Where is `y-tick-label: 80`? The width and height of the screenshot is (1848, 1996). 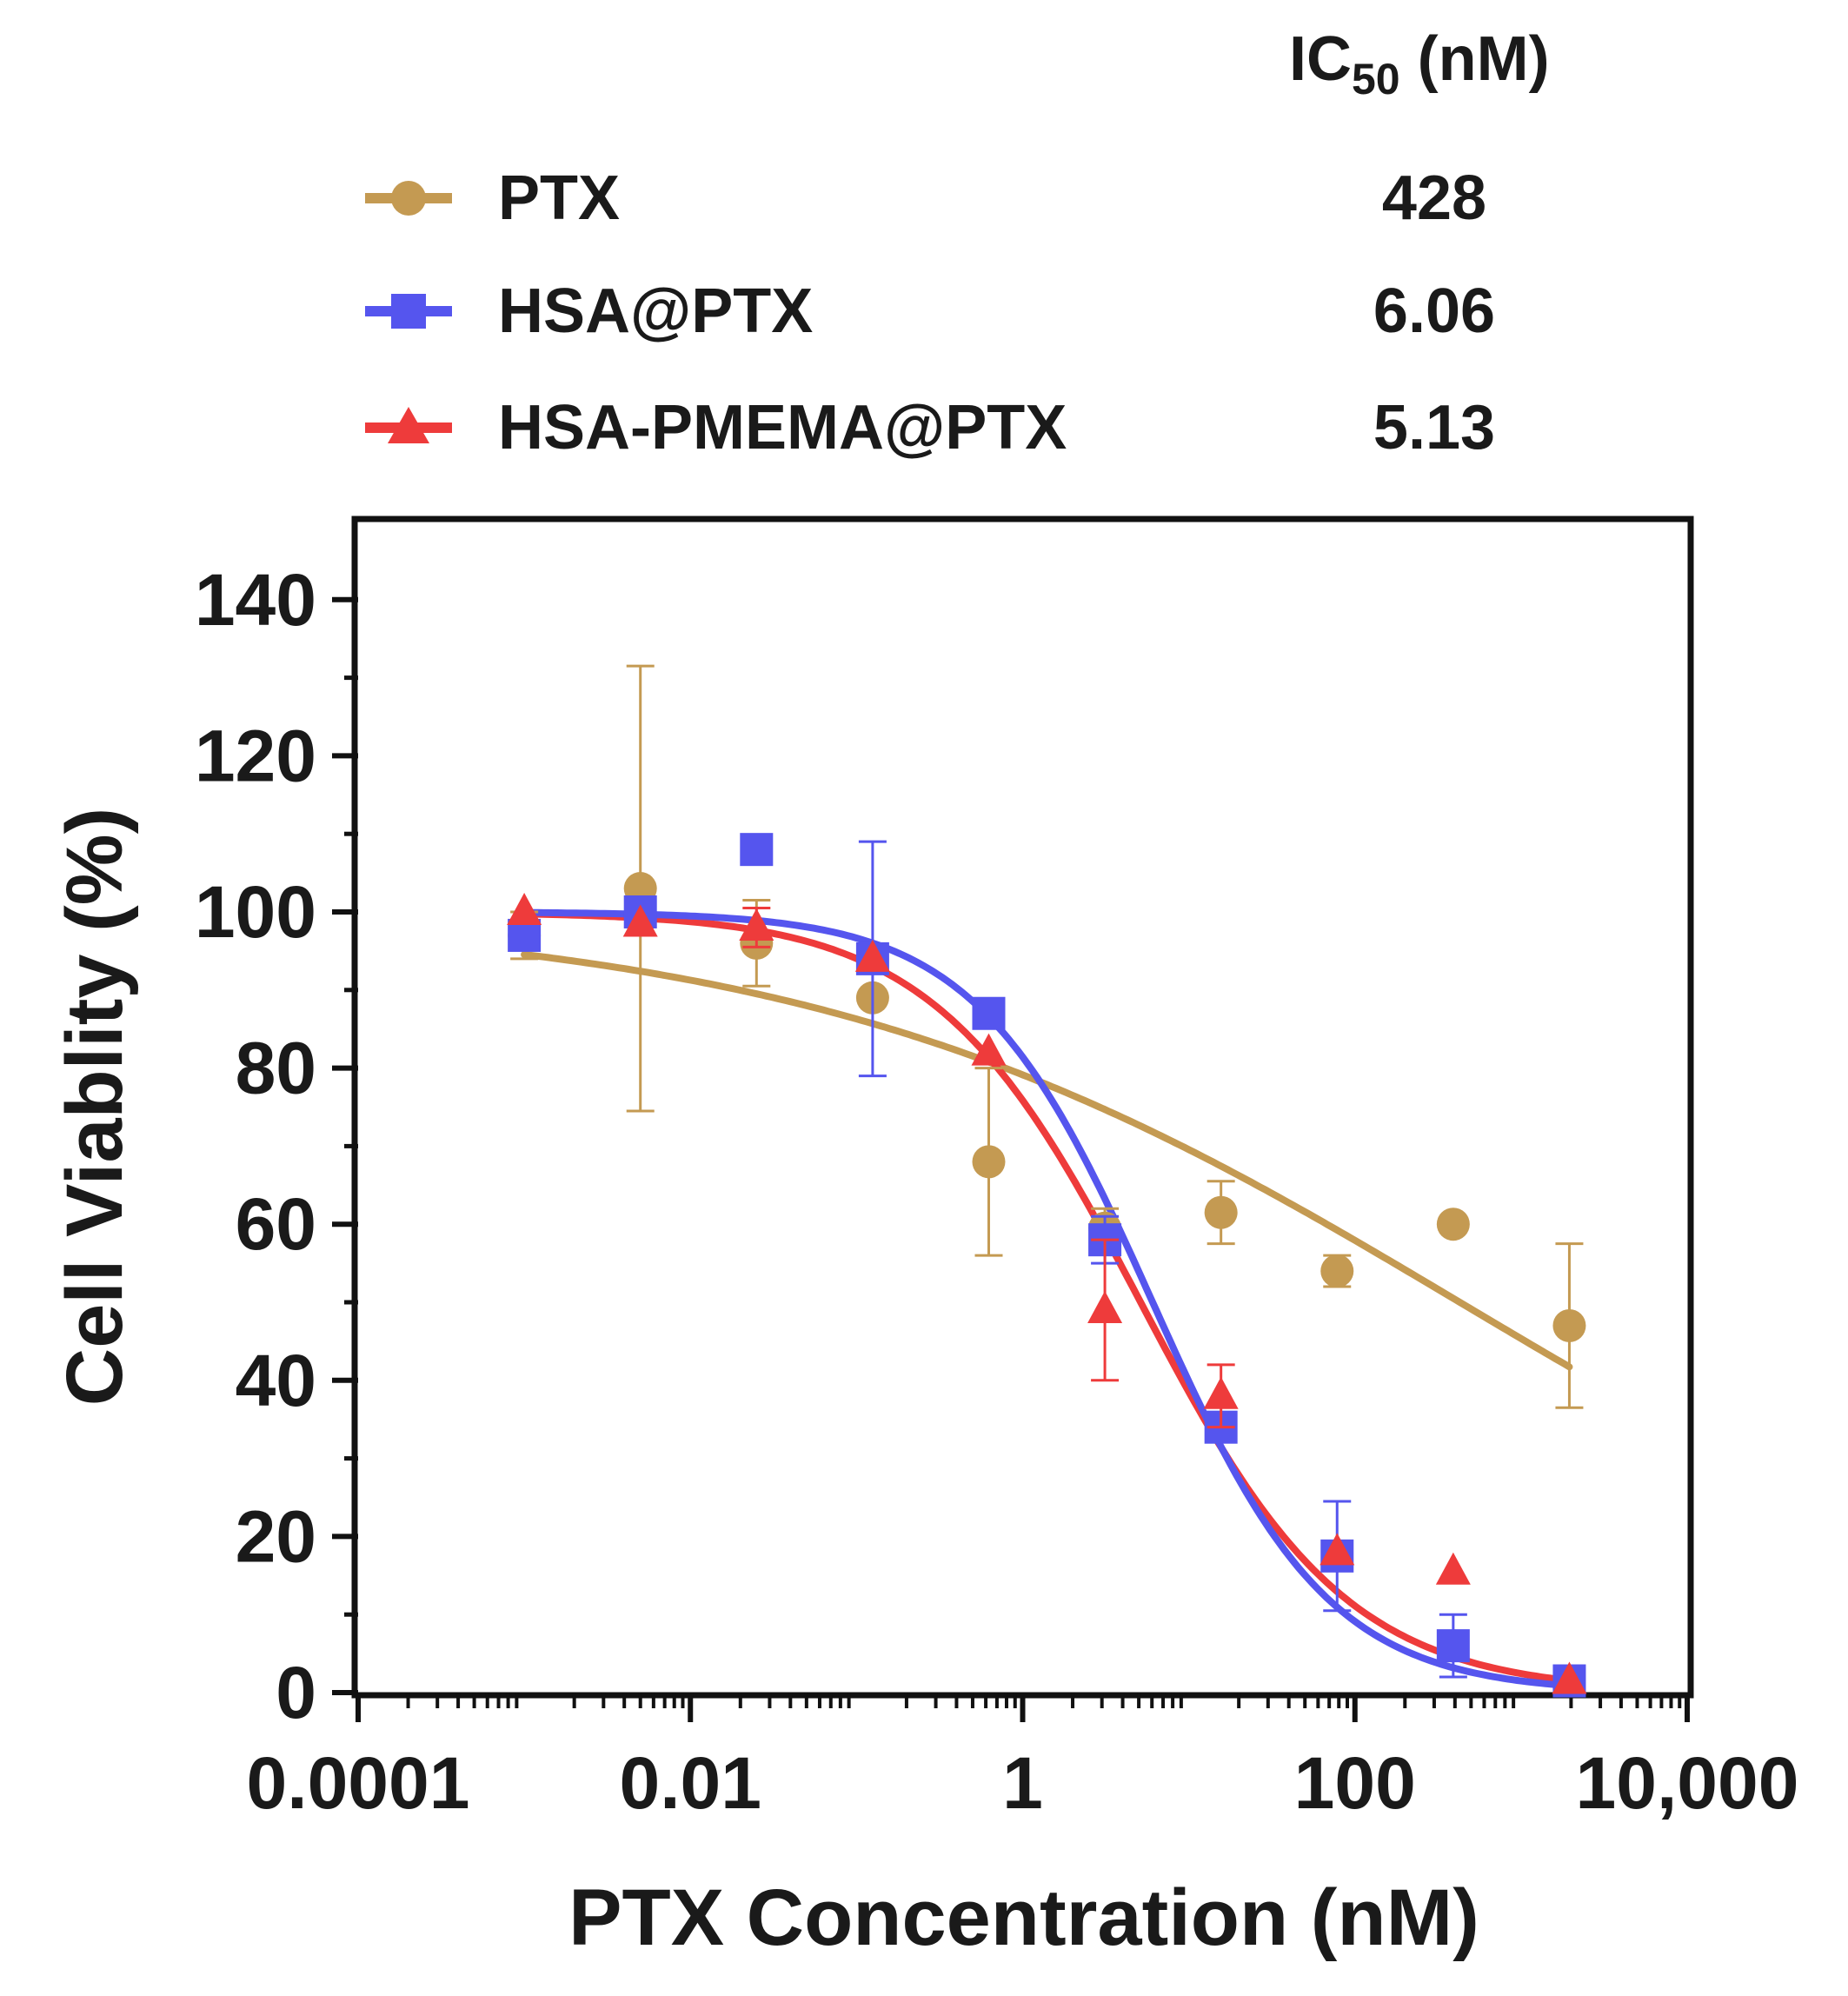
y-tick-label: 80 is located at coordinates (276, 1068).